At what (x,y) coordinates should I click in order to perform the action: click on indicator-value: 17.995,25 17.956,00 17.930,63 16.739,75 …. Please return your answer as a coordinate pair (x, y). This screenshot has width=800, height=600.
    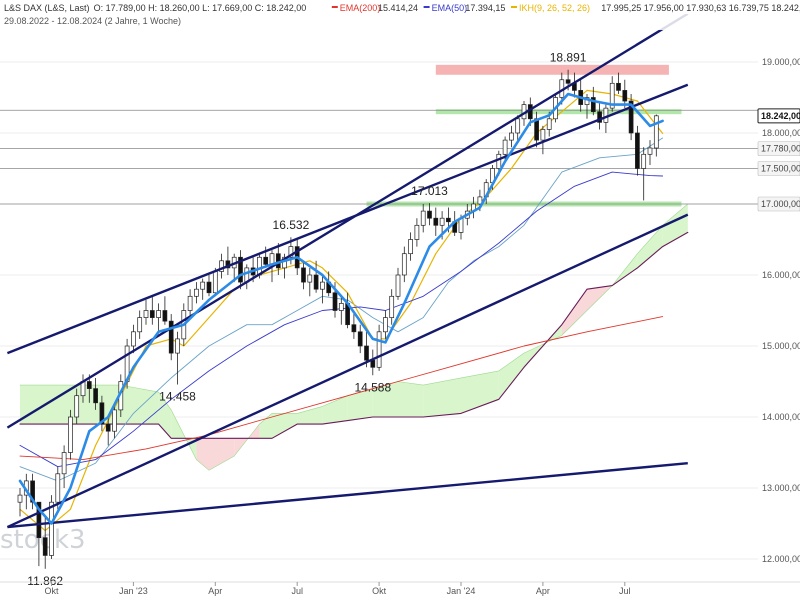
    Looking at the image, I should click on (700, 8).